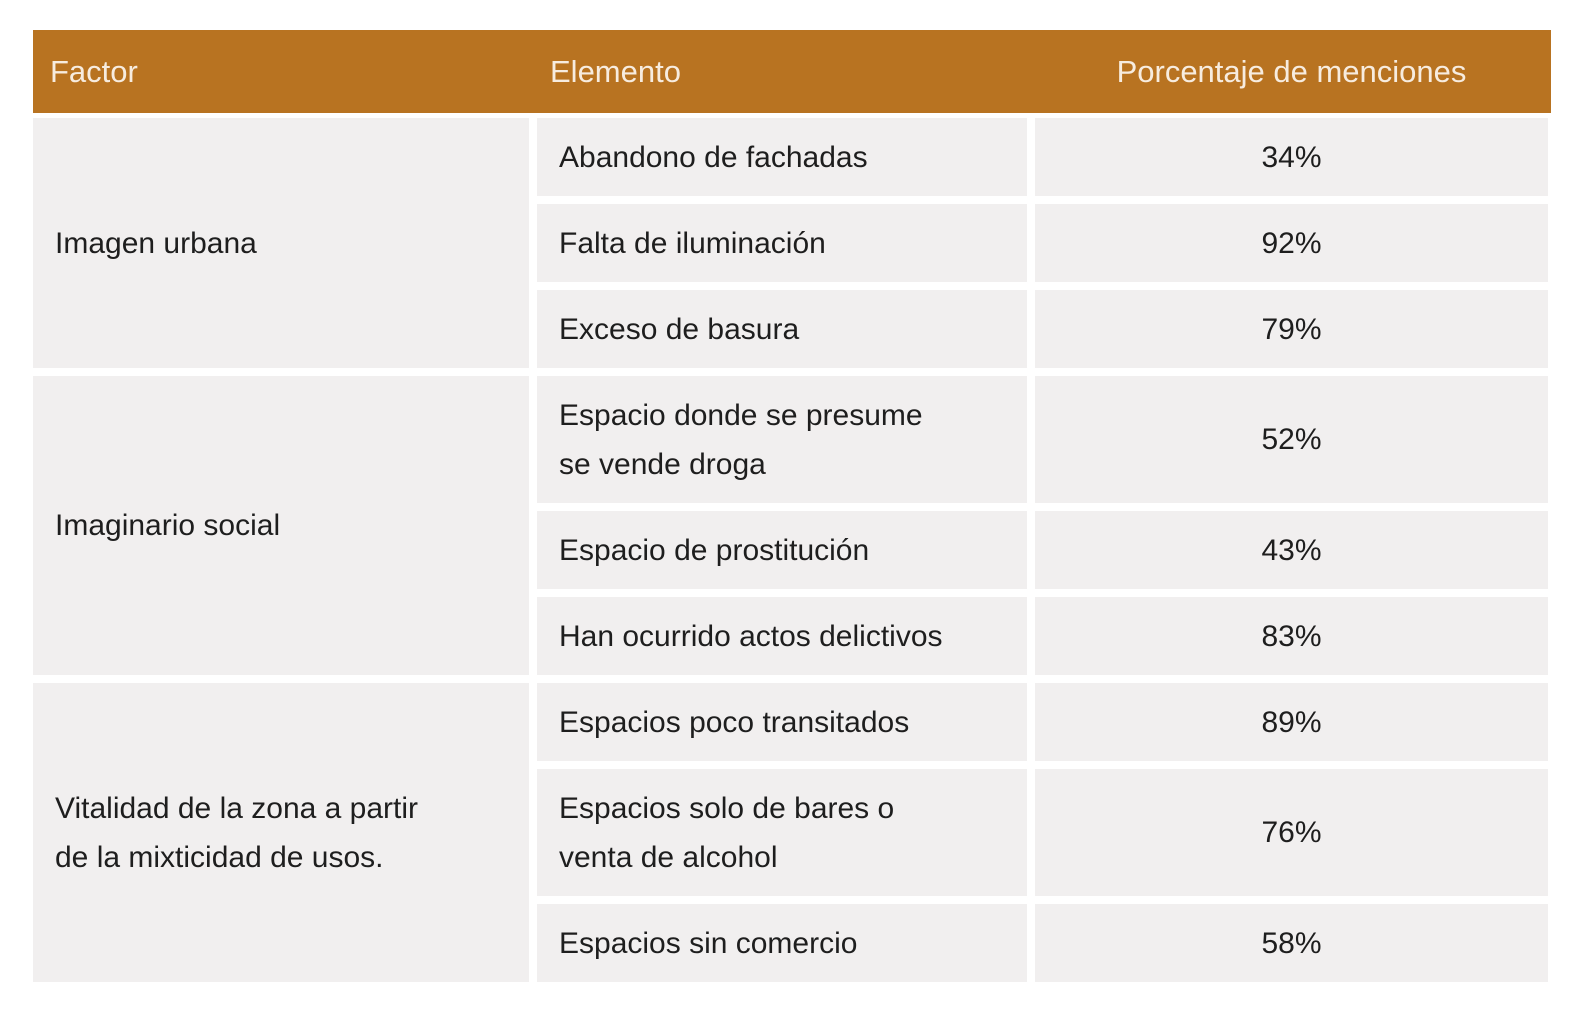  Describe the element at coordinates (1291, 157) in the screenshot. I see `percent-cell: 34%` at that location.